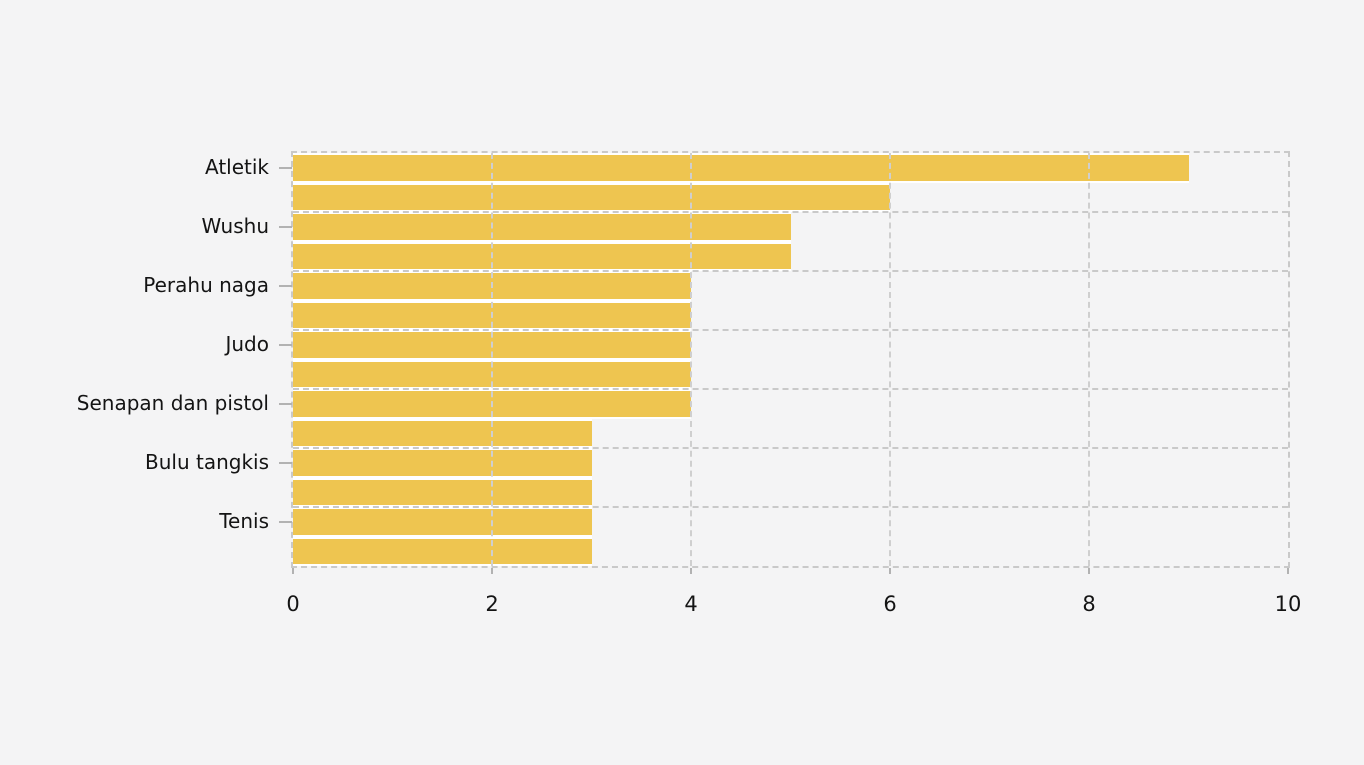  What do you see at coordinates (206, 285) in the screenshot?
I see `y-tick-label: Perahu naga` at bounding box center [206, 285].